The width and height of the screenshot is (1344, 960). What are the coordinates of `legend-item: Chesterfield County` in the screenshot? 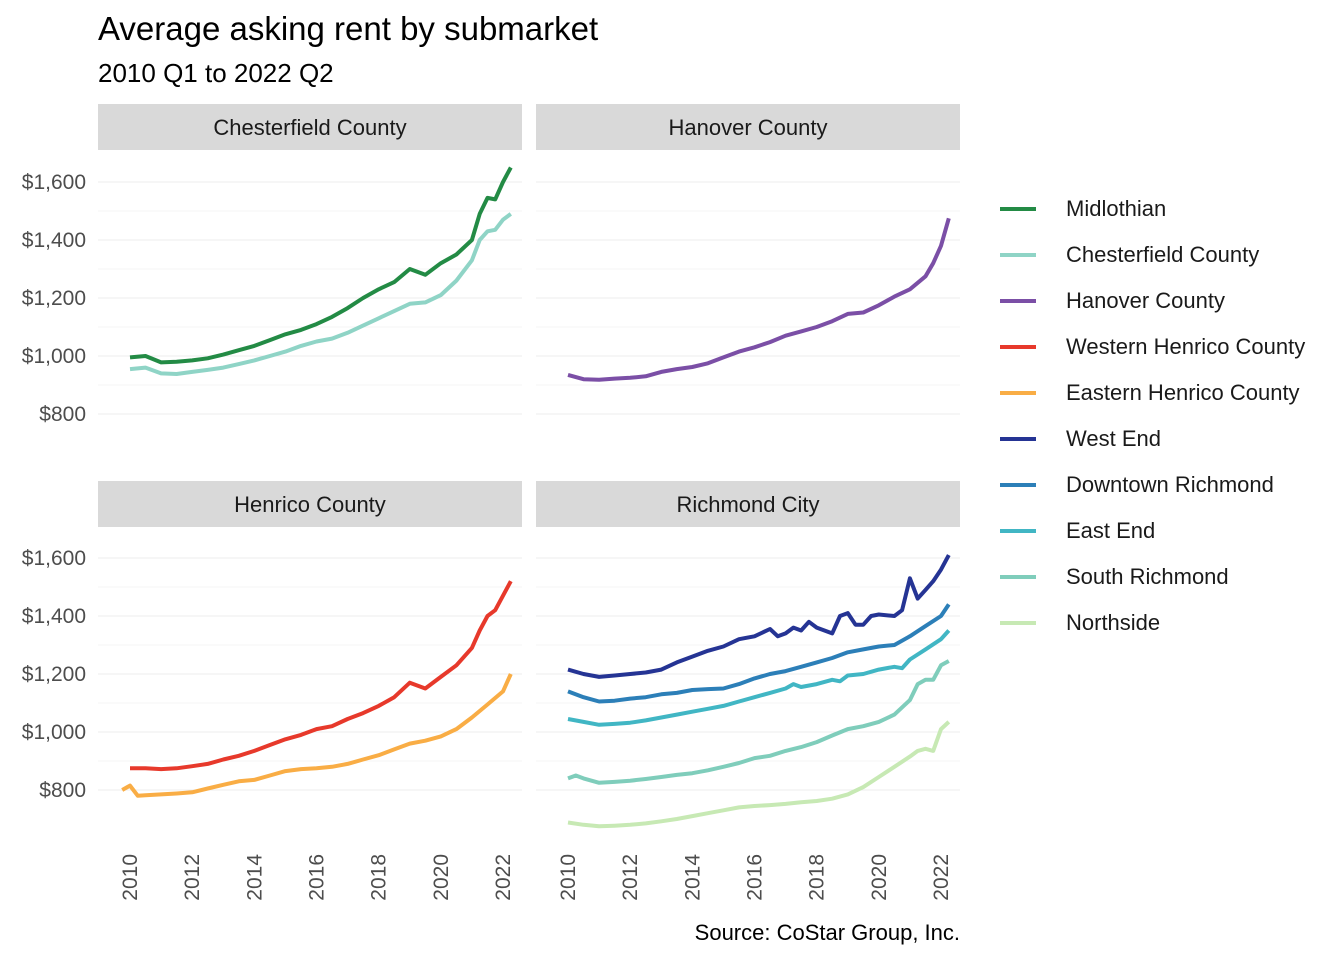 It's located at (1152, 255).